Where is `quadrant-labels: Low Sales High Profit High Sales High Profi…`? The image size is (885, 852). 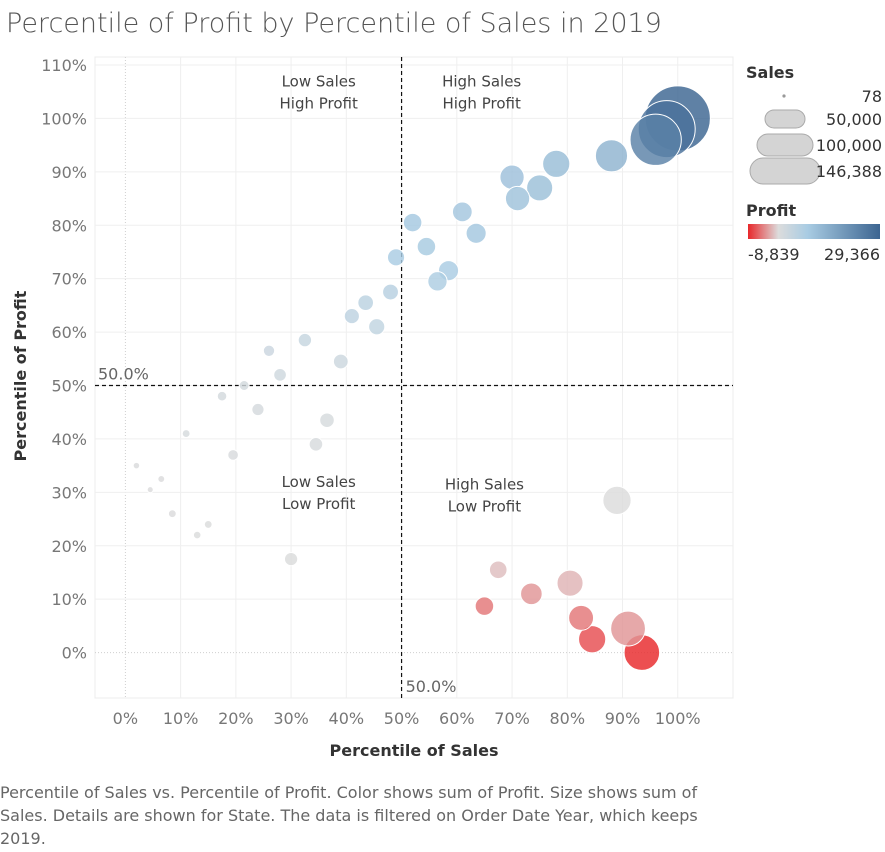 quadrant-labels: Low Sales High Profit High Sales High Profi… is located at coordinates (402, 293).